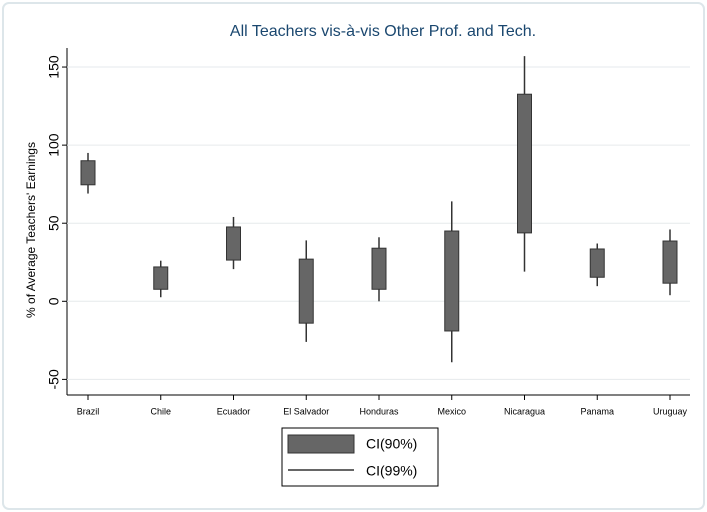 The height and width of the screenshot is (512, 707). I want to click on x-tick-label: Panama, so click(597, 411).